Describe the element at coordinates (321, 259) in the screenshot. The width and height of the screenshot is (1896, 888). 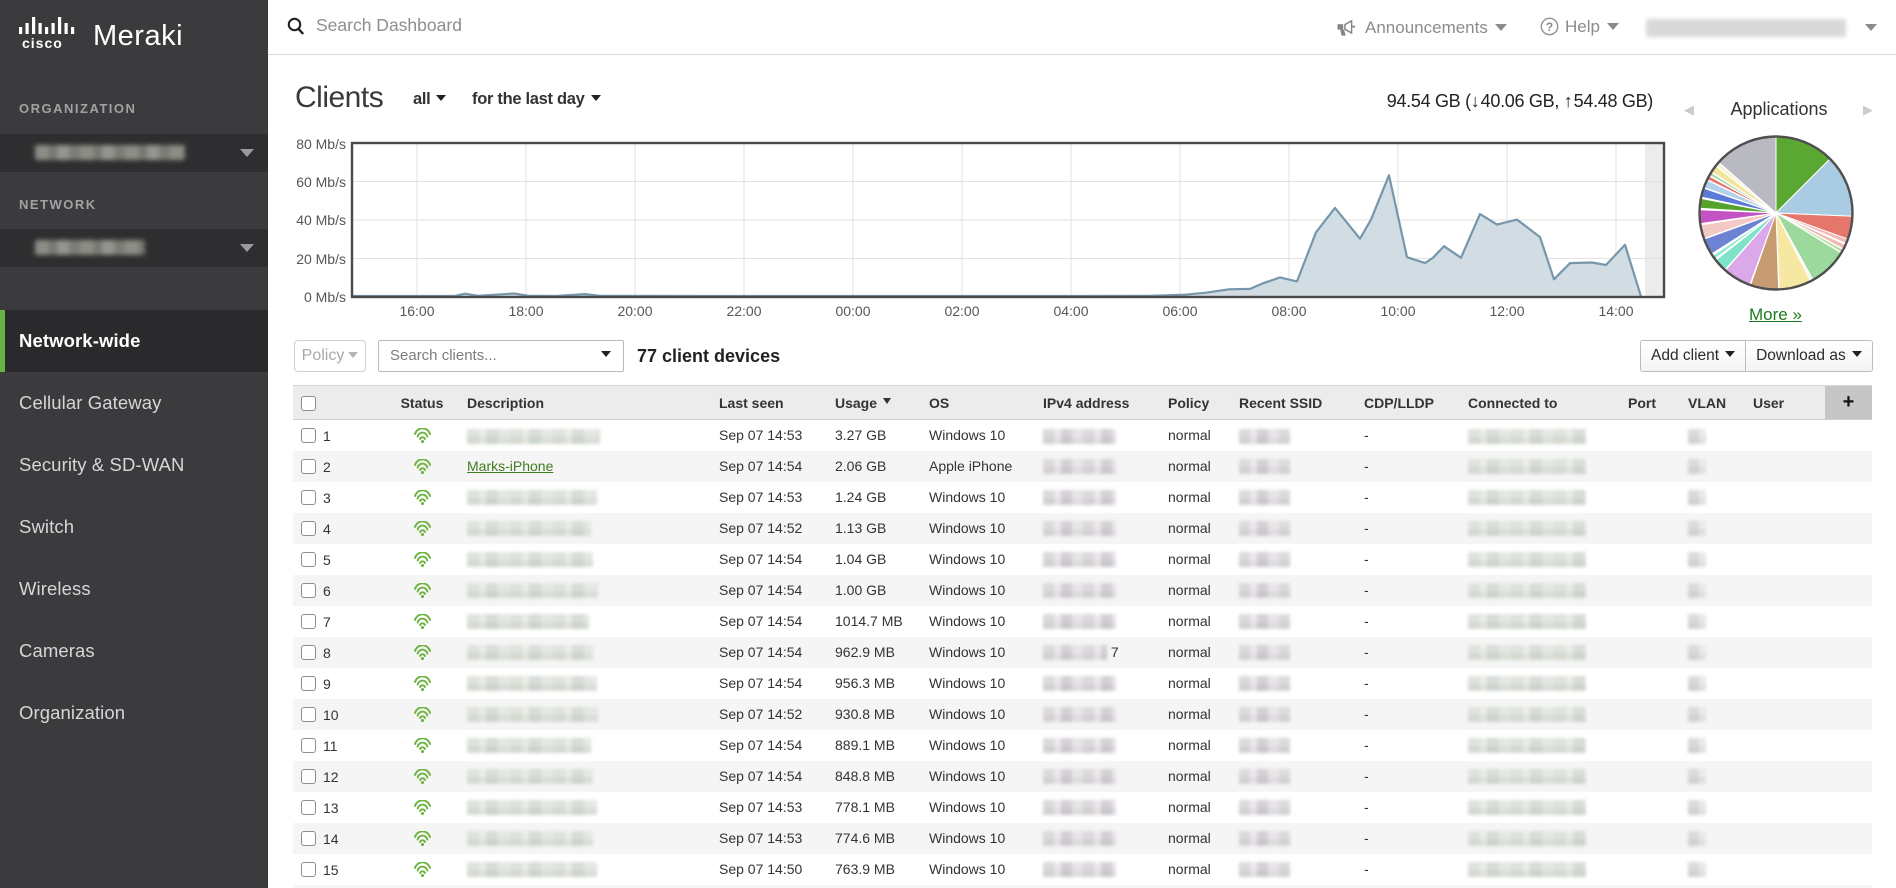
I see `svg-text: 20 Mb/s` at that location.